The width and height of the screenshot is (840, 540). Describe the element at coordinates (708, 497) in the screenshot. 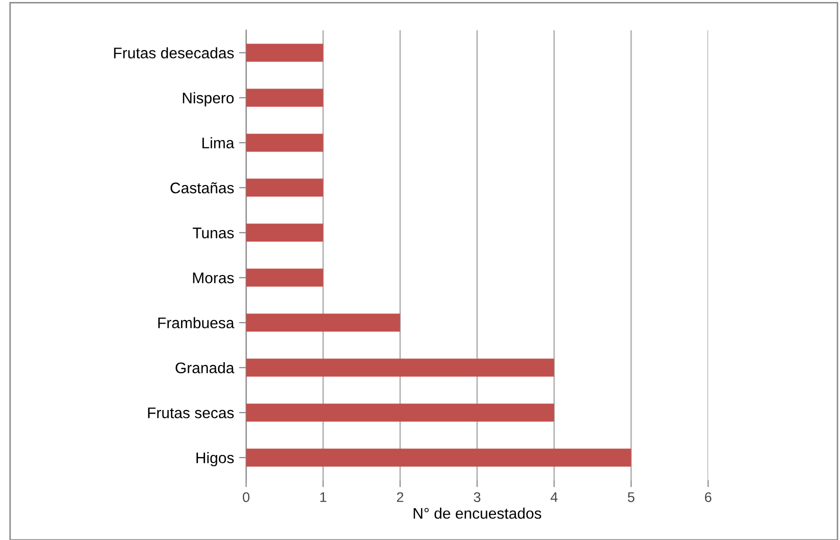

I see `x-tick-label: 6` at that location.